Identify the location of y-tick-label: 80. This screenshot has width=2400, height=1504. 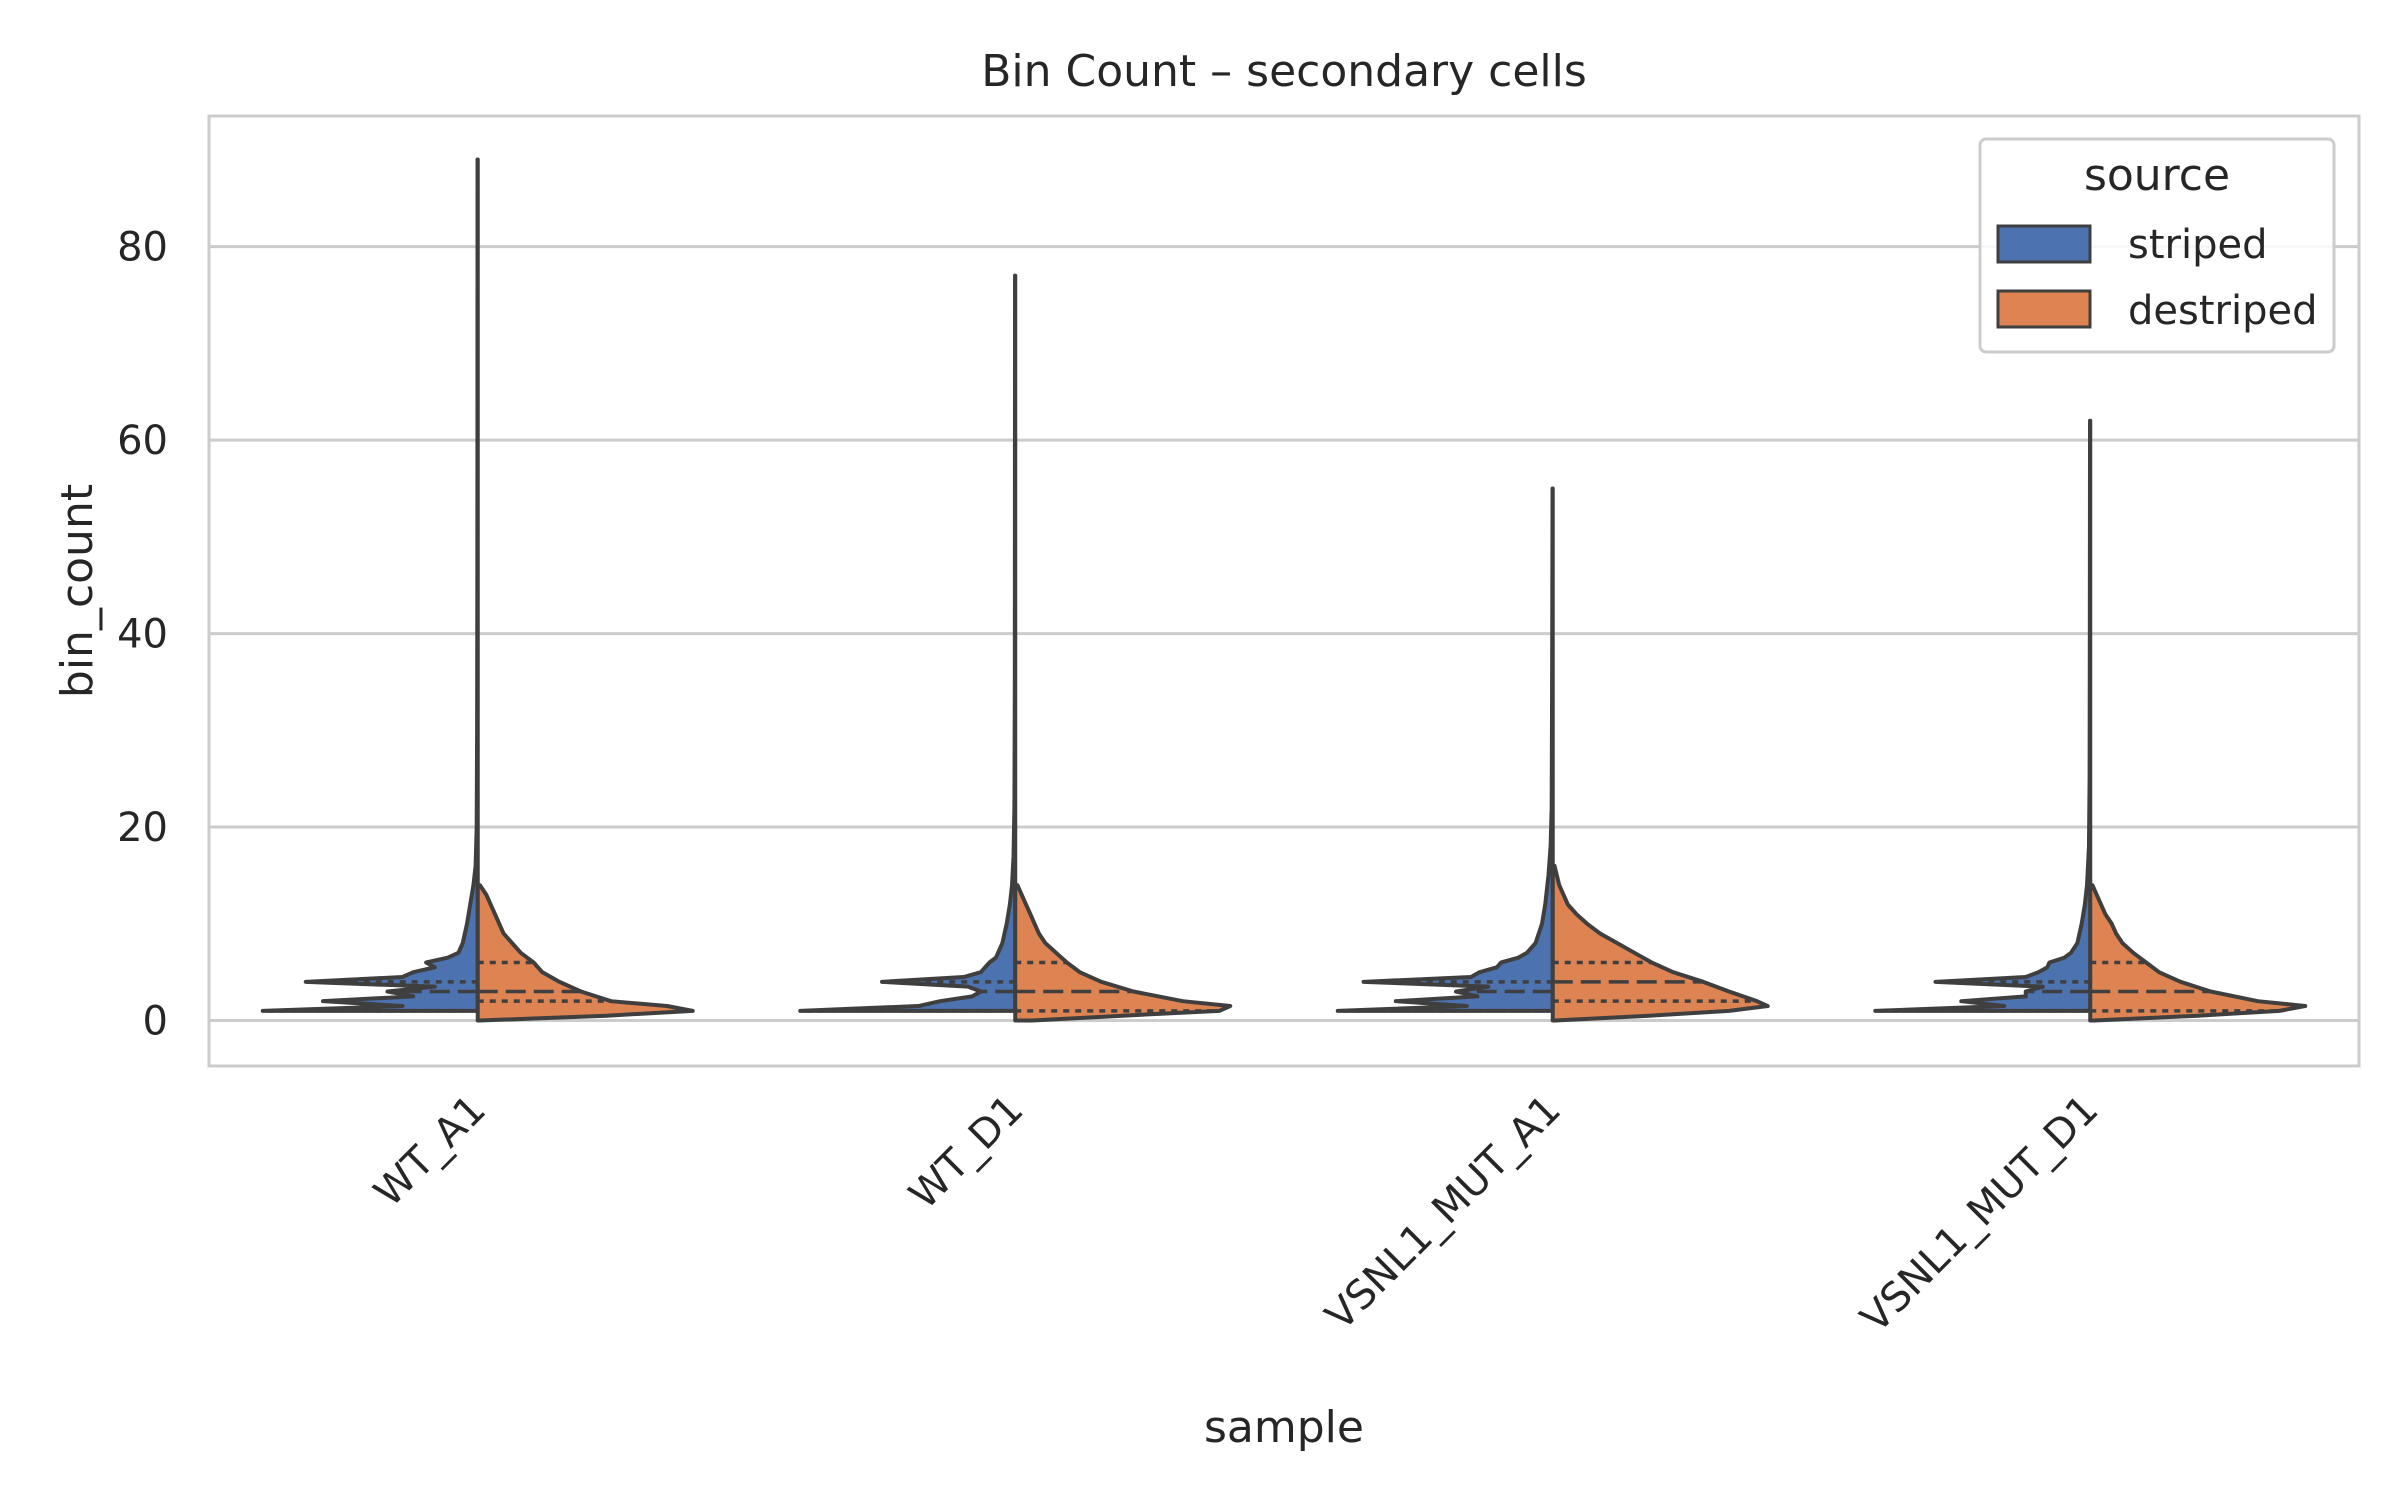
(142, 248).